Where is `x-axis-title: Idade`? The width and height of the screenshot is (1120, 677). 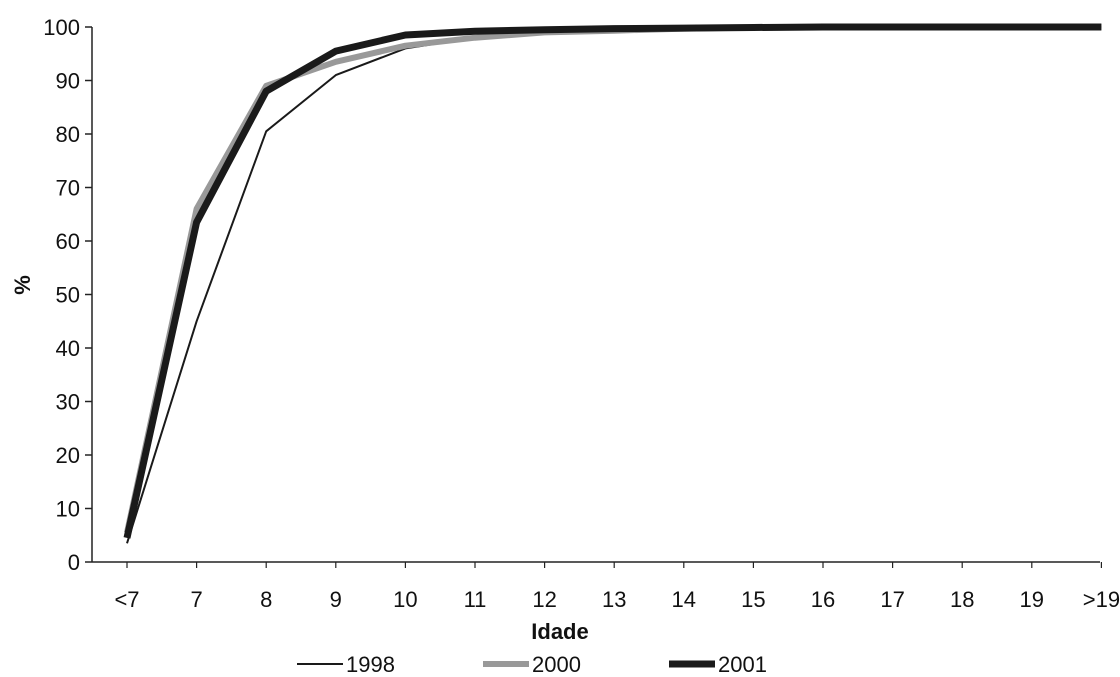
x-axis-title: Idade is located at coordinates (559, 631).